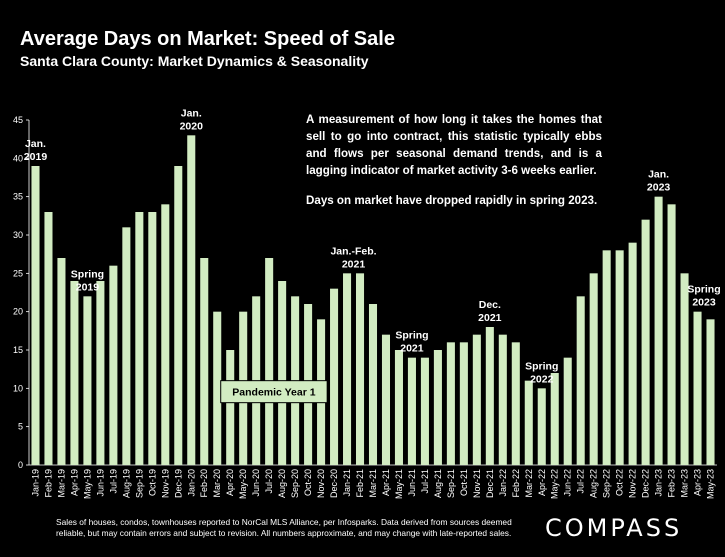  I want to click on x-tick-label: Apr-23, so click(698, 482).